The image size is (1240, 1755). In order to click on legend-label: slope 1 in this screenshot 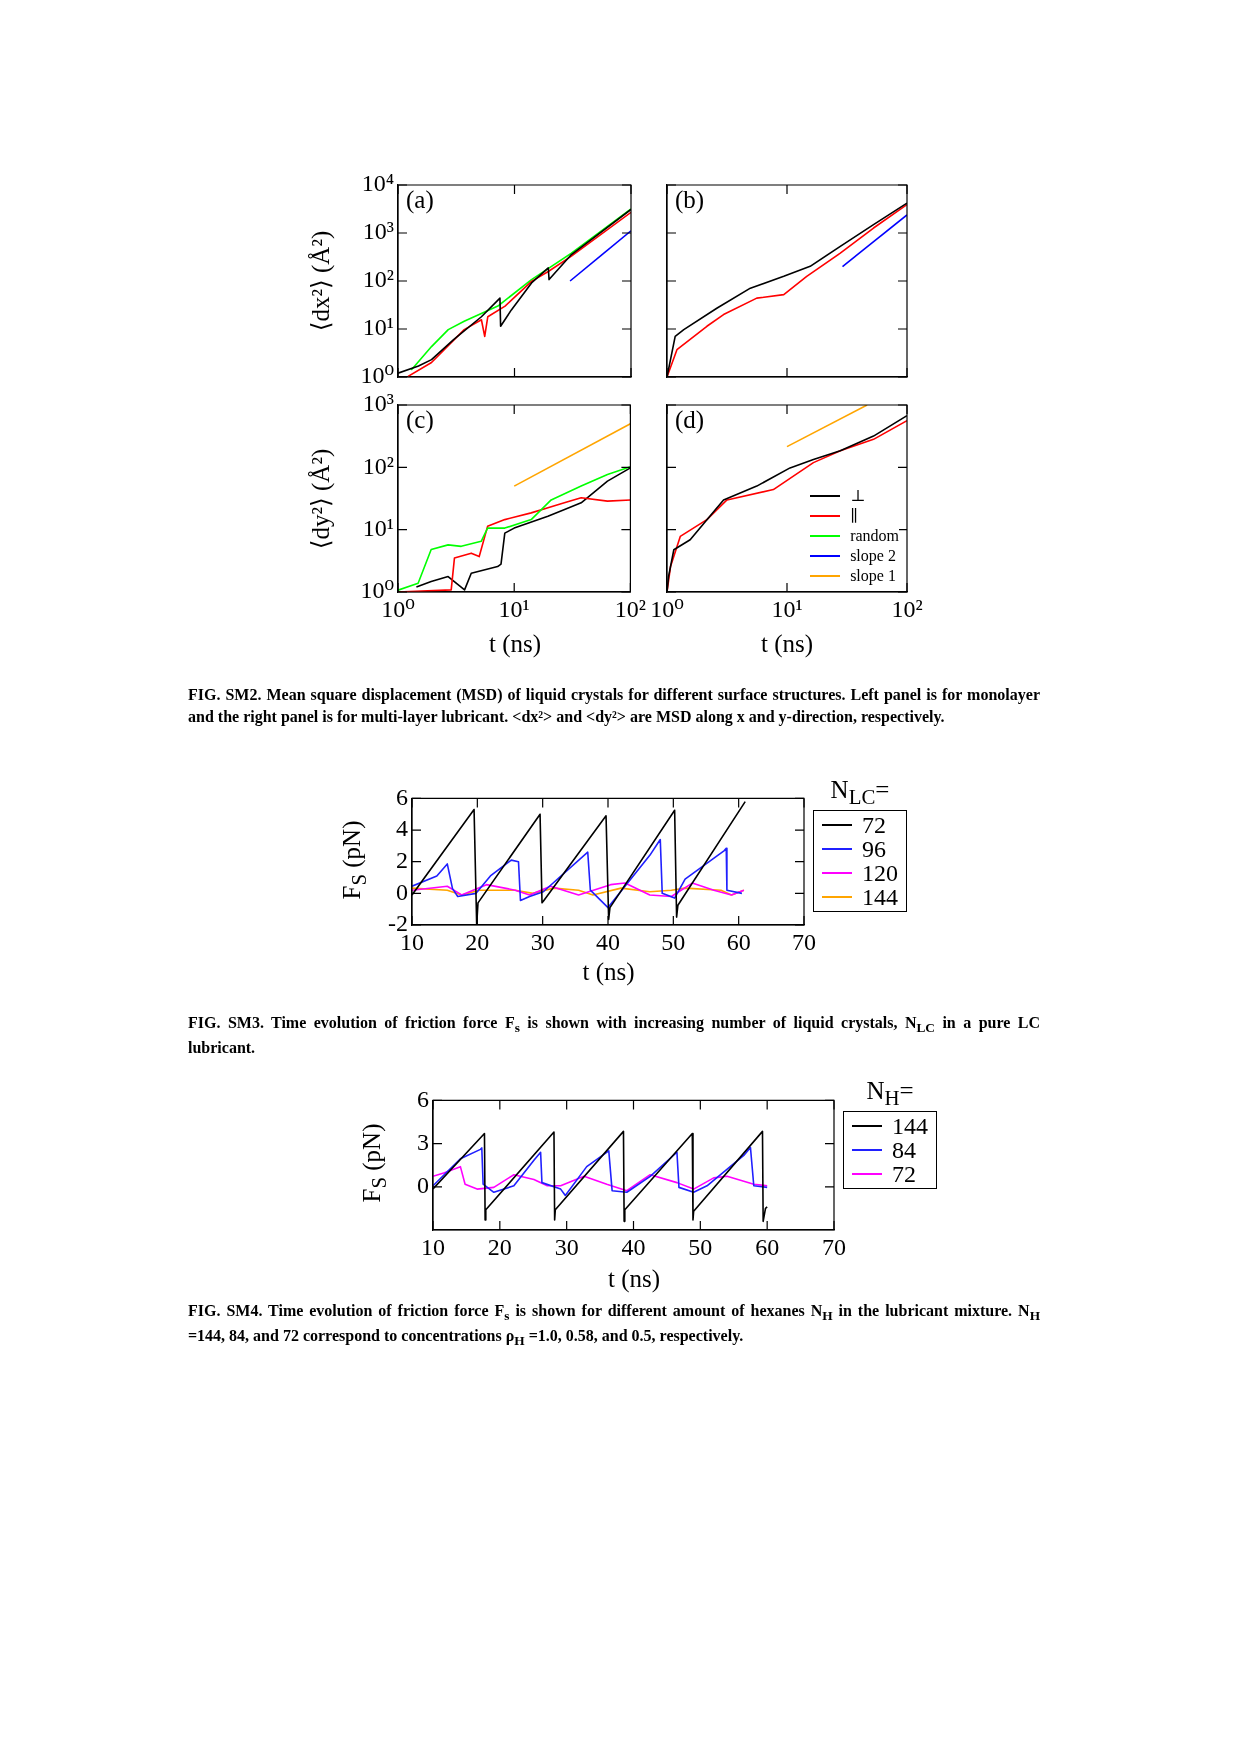, I will do `click(873, 576)`.